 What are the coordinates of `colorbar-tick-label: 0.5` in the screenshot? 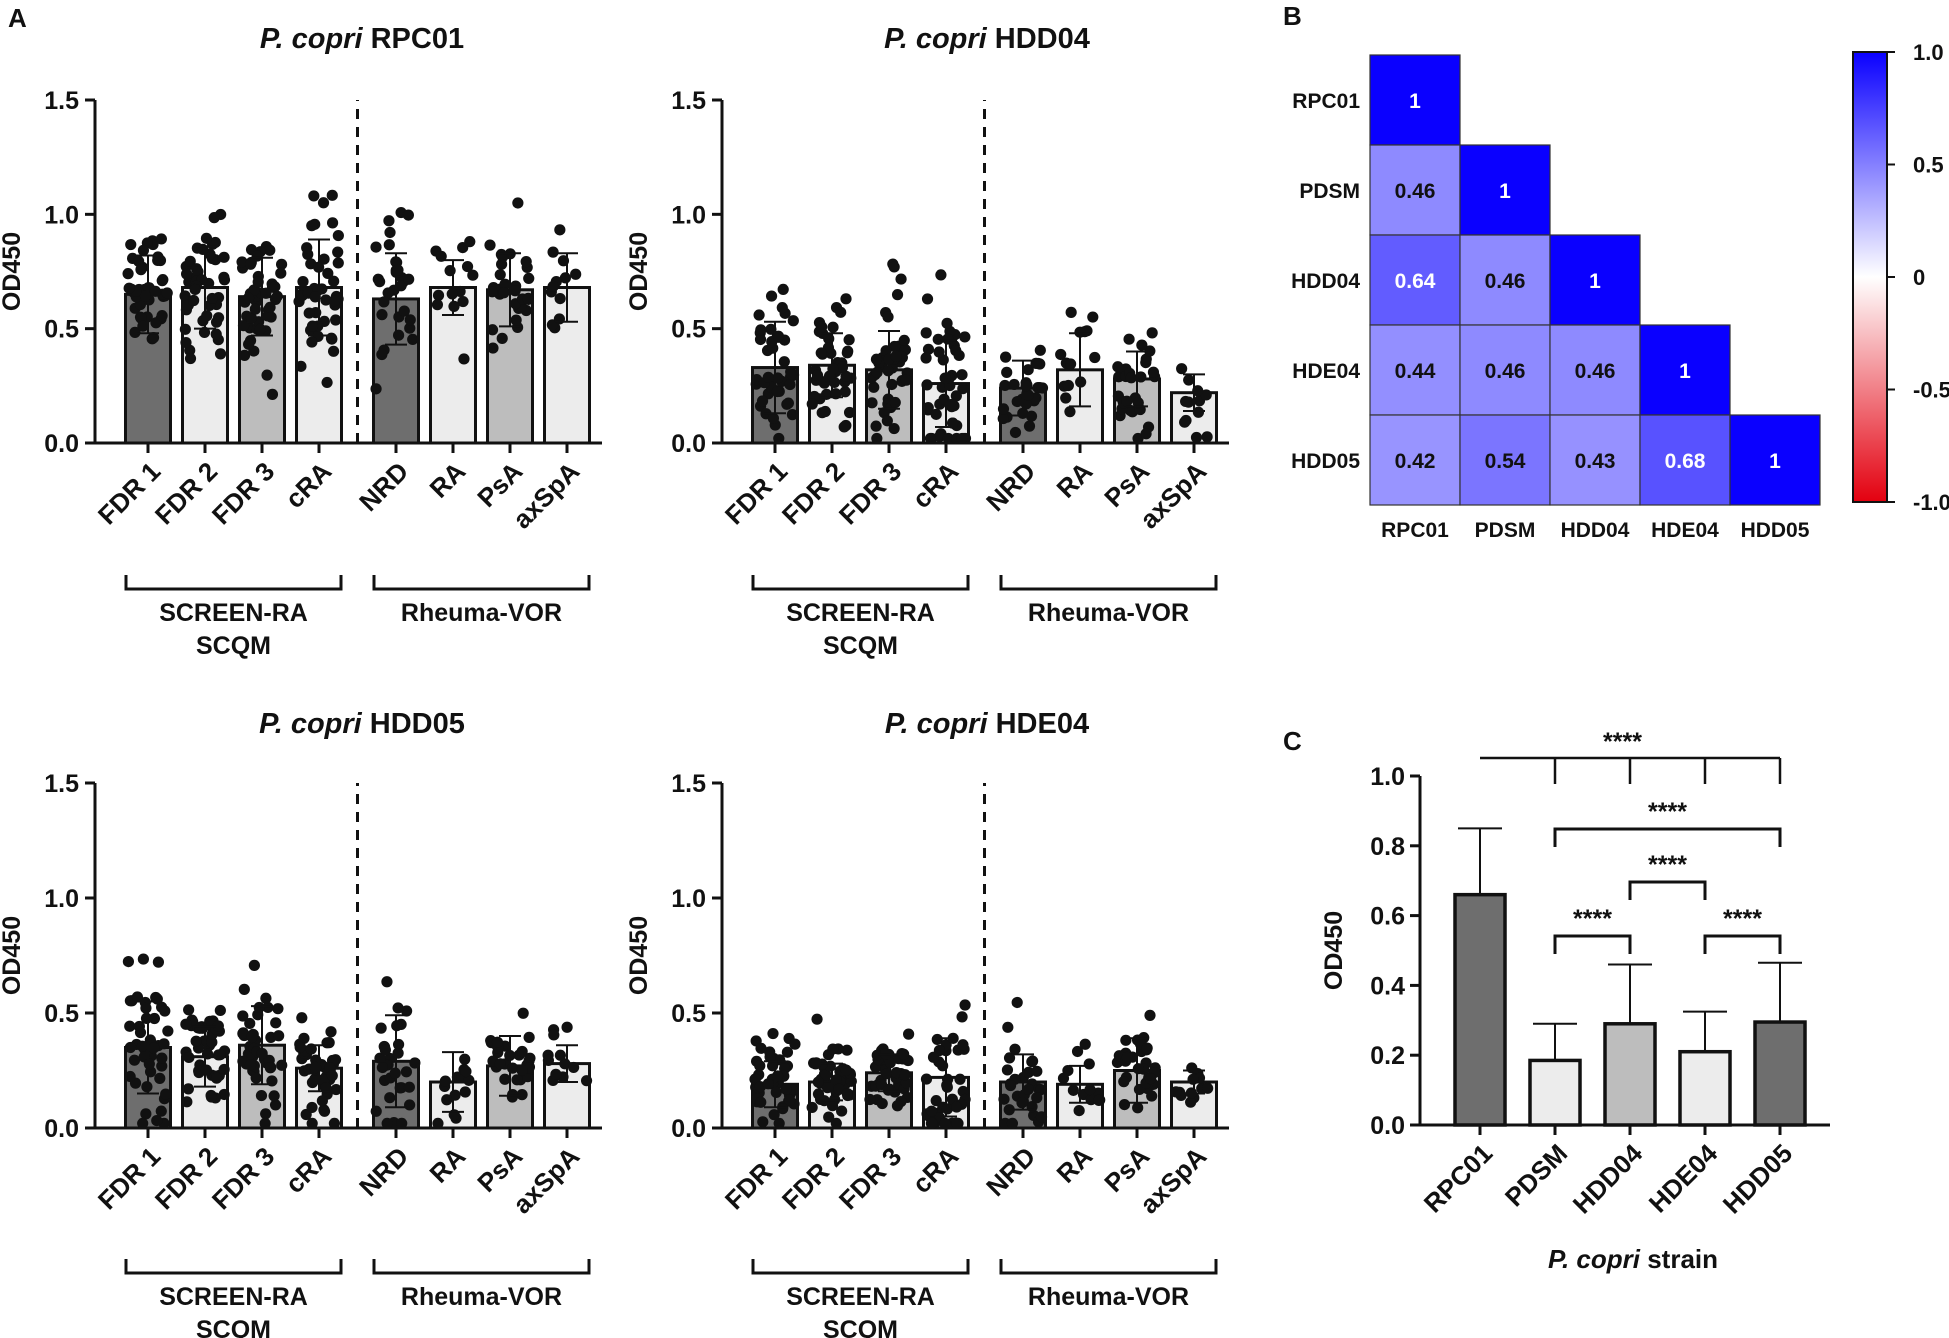 It's located at (1928, 165).